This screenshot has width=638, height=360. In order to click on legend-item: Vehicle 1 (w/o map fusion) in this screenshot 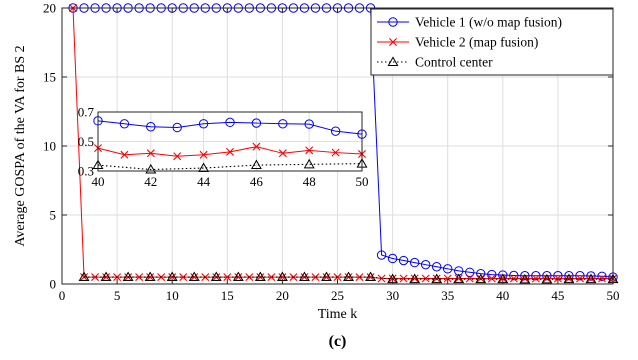, I will do `click(469, 22)`.